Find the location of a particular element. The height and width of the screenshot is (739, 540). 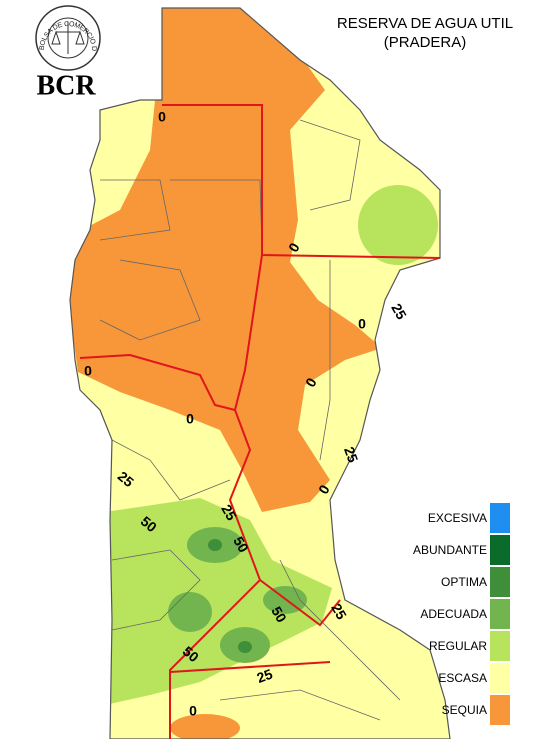

legend-label: ADECUADA is located at coordinates (453, 614).